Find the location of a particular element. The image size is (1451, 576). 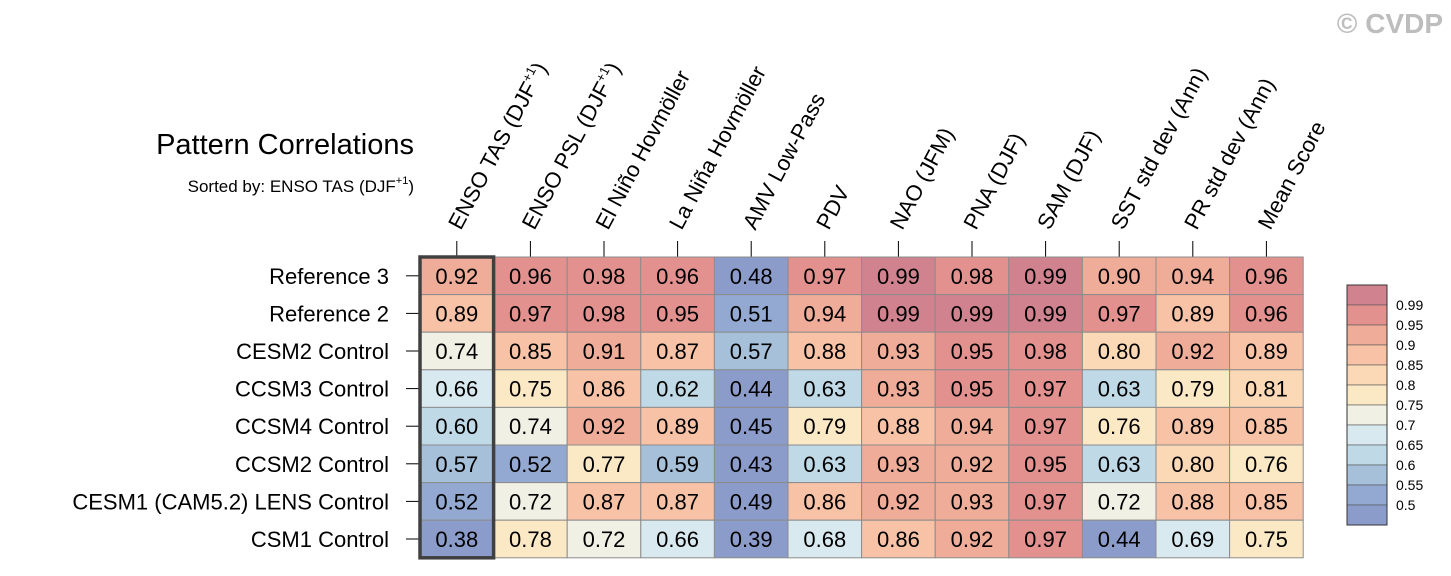

colorbar-level-label: 0.65 is located at coordinates (1409, 445).